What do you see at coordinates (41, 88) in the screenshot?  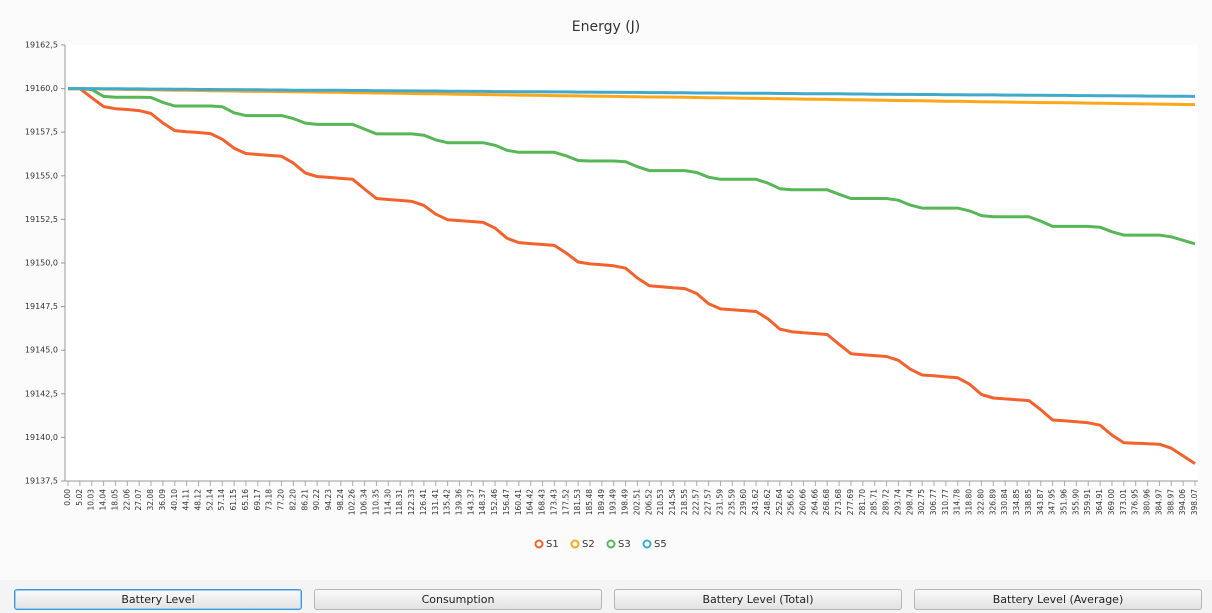 I see `y-tick-label: 19160,0` at bounding box center [41, 88].